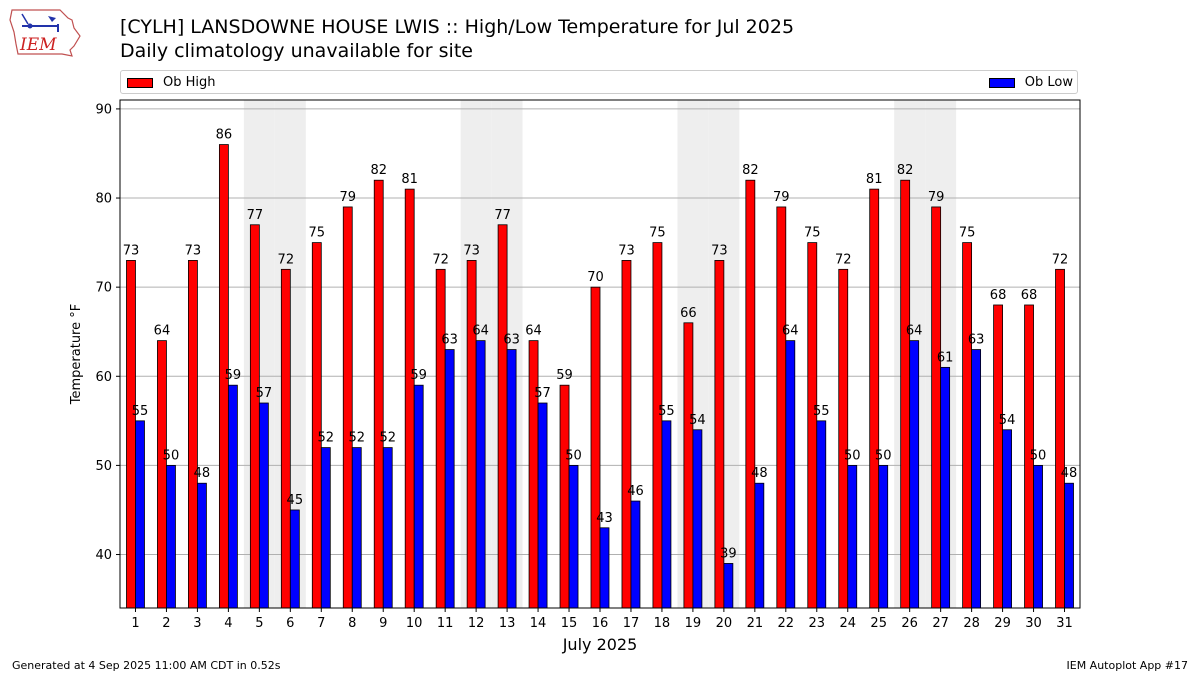 Image resolution: width=1200 pixels, height=675 pixels. What do you see at coordinates (878, 623) in the screenshot?
I see `x-tick-label: 25` at bounding box center [878, 623].